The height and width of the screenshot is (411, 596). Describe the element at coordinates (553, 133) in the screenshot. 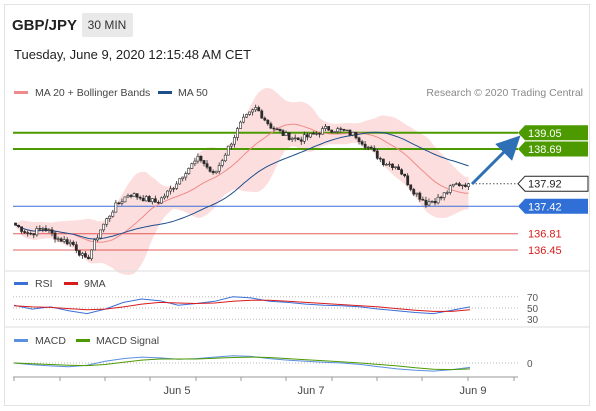

I see `price-tag-resistance: 139.05` at that location.